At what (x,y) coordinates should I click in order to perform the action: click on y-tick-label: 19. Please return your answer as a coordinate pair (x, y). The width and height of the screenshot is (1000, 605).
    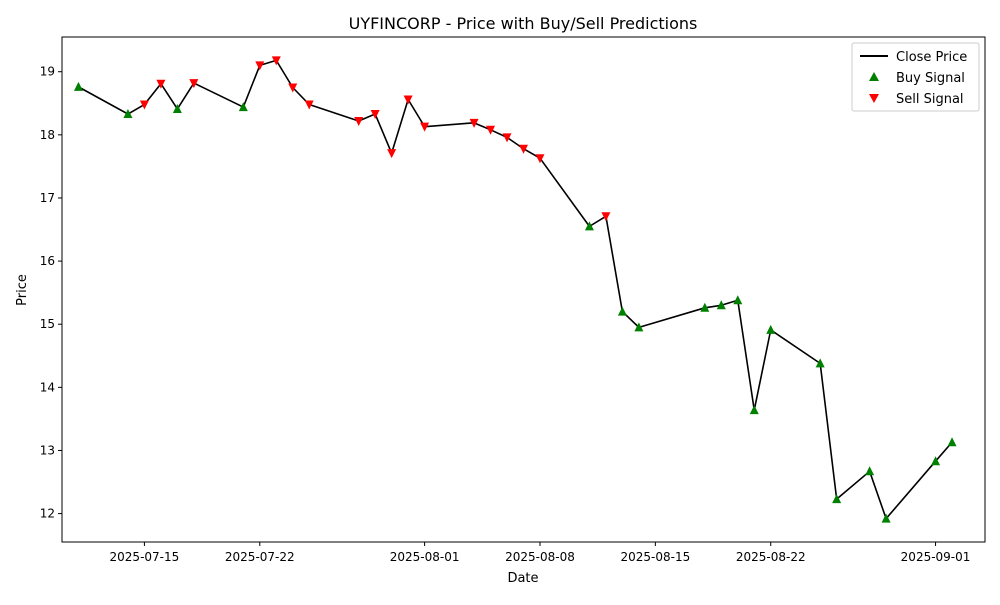
    Looking at the image, I should click on (47, 72).